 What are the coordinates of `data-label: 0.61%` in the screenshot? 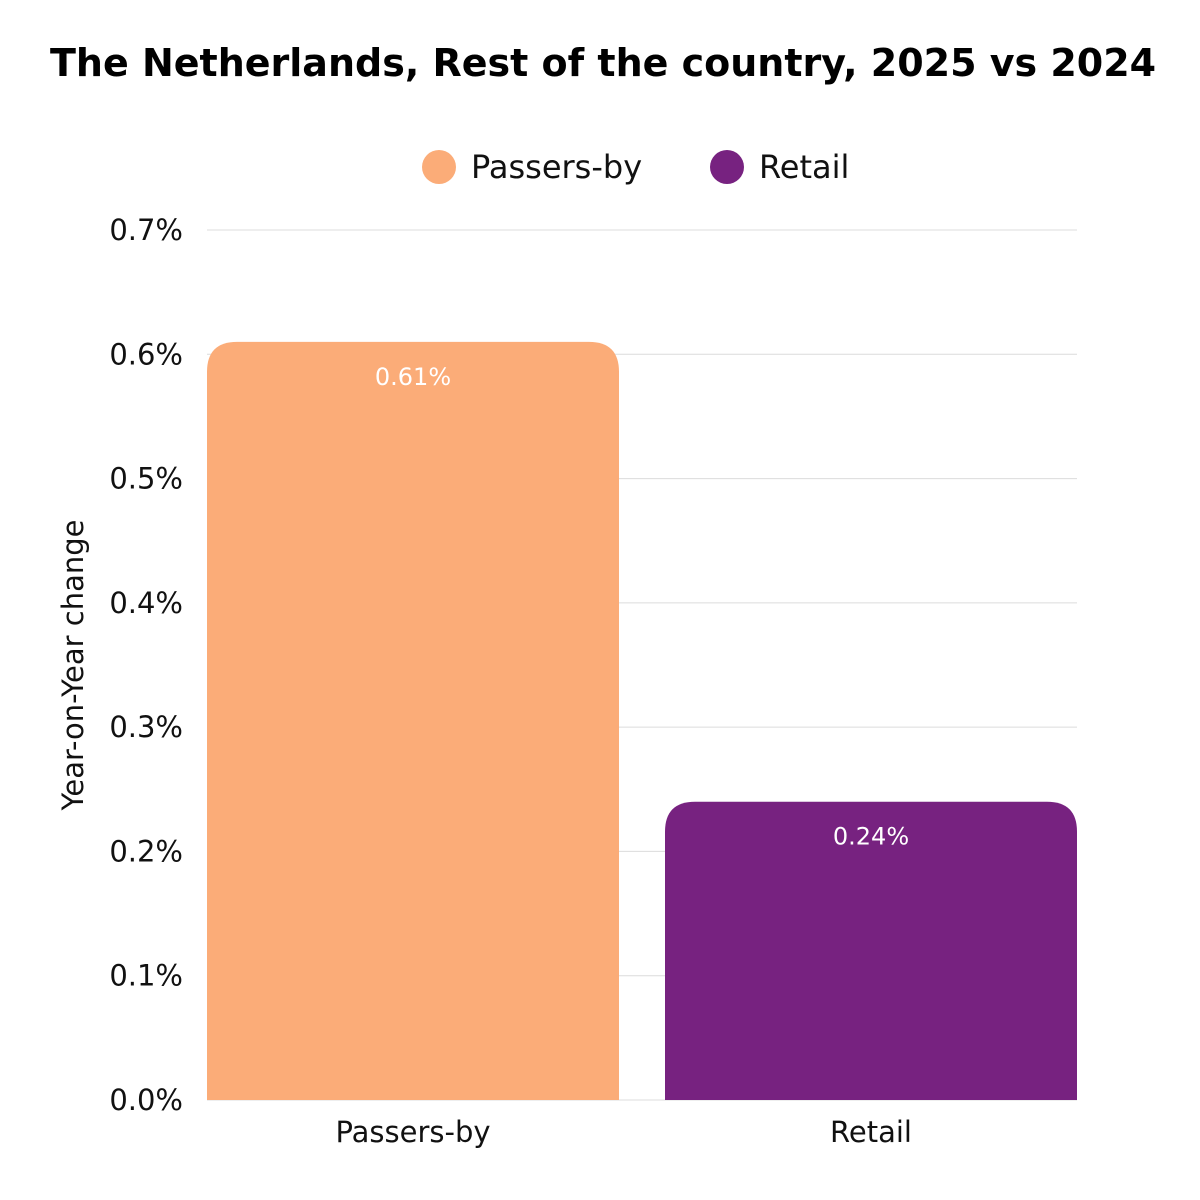 It's located at (413, 377).